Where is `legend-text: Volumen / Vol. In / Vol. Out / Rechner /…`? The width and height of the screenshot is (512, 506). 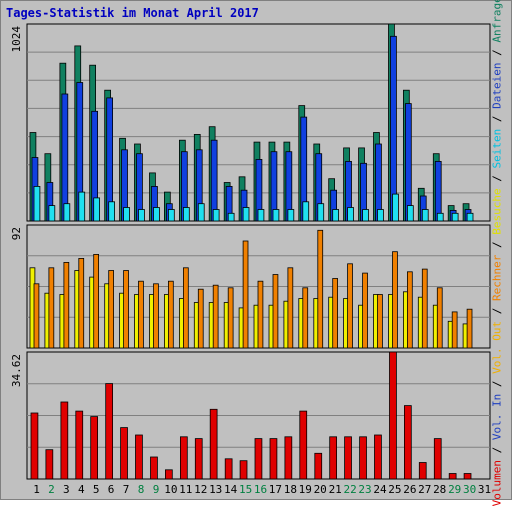 legend-text: Volumen / Vol. In / Vol. Out / Rechner /… is located at coordinates (497, 253).